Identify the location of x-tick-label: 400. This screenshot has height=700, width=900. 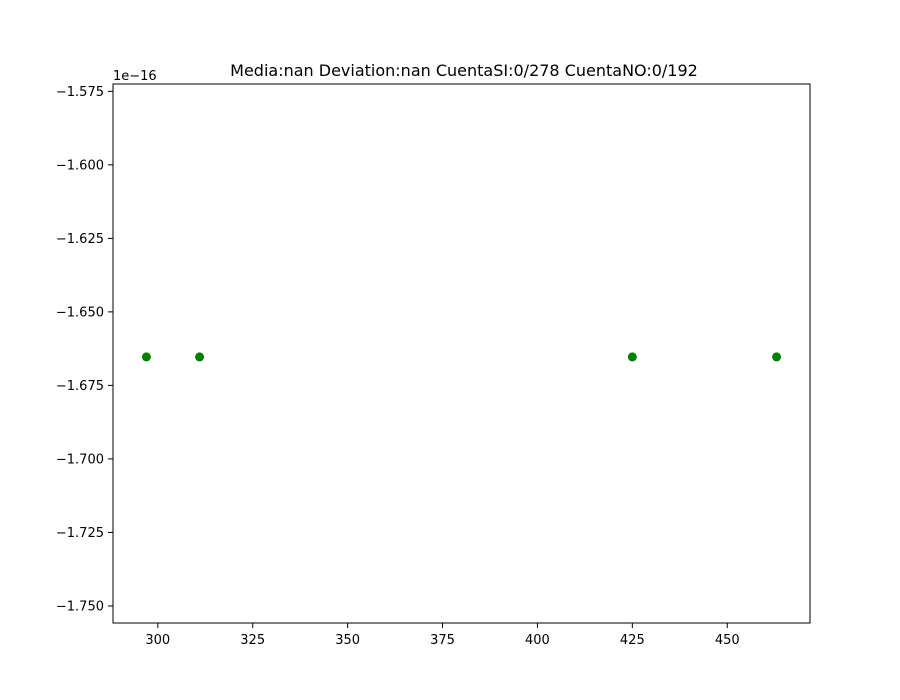
(537, 640).